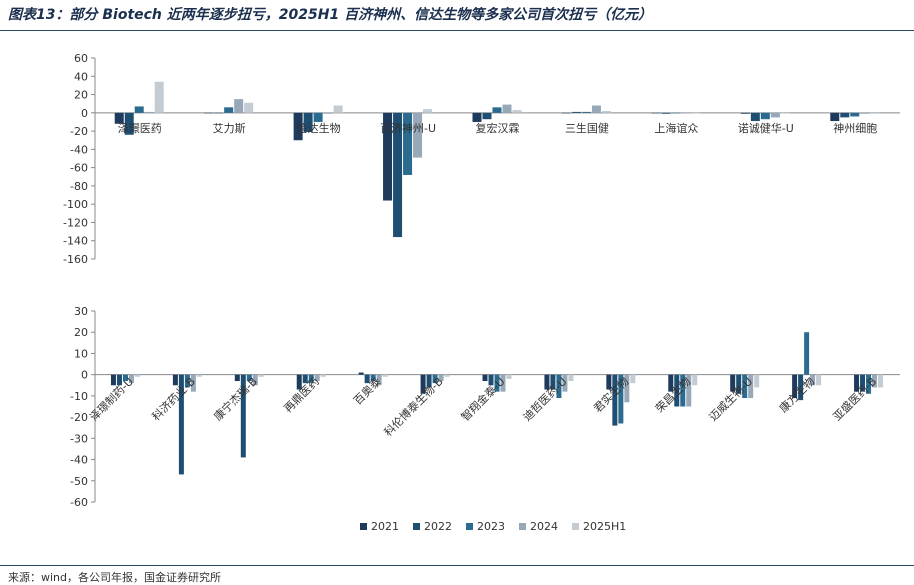  Describe the element at coordinates (544, 526) in the screenshot. I see `legend-label-2024: 2024` at that location.